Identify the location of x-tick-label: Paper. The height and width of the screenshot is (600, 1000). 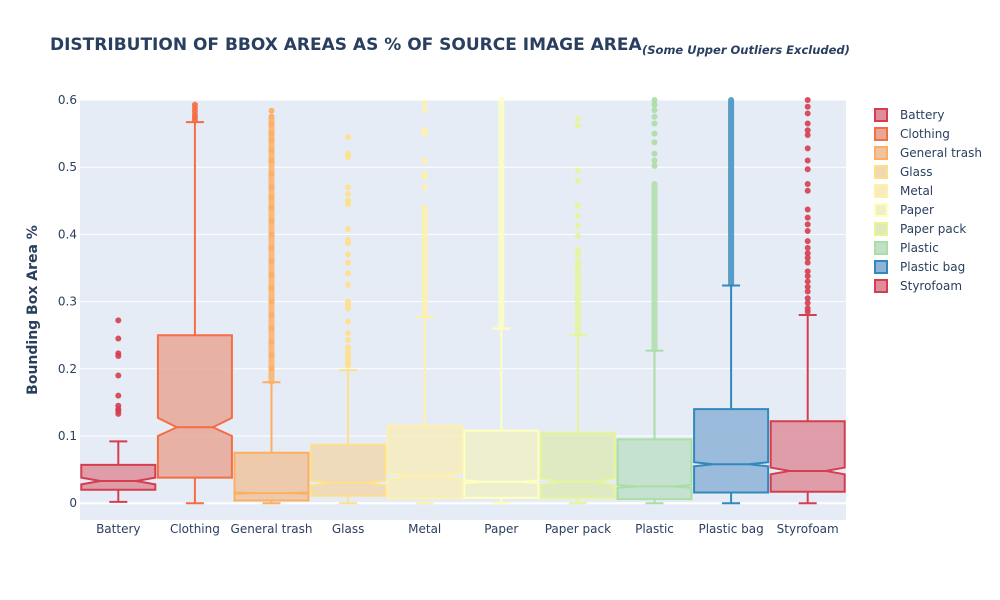
(501, 529).